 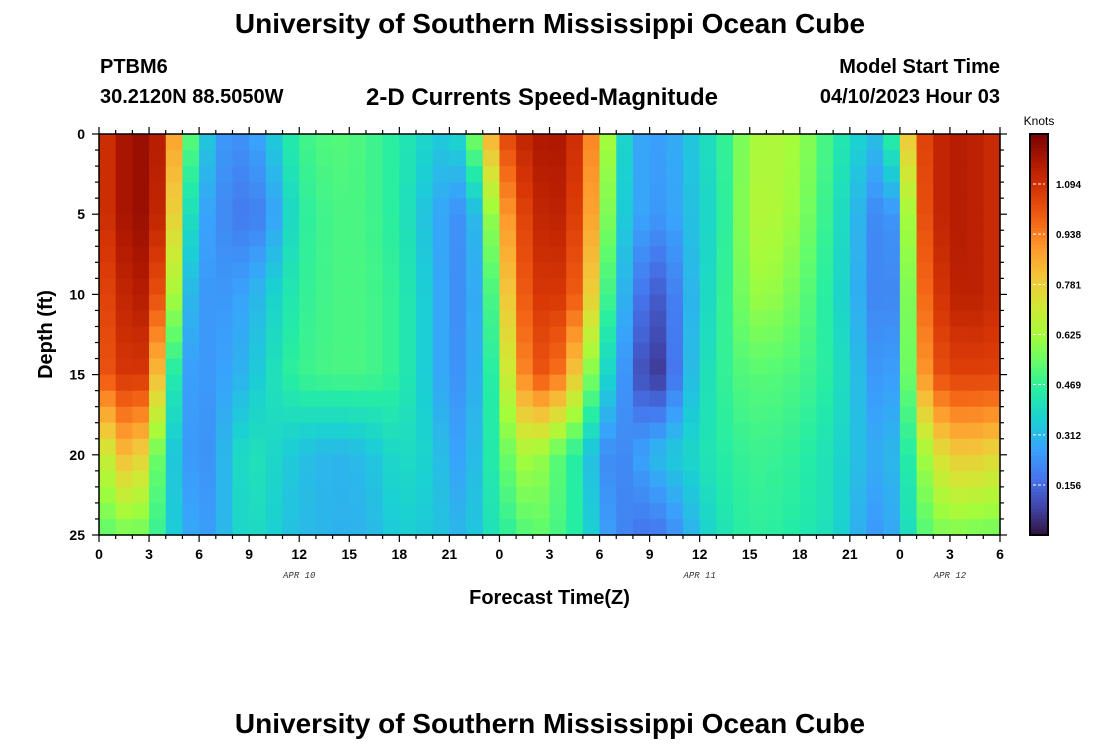 What do you see at coordinates (919, 67) in the screenshot?
I see `model-start-label: Model Start Time` at bounding box center [919, 67].